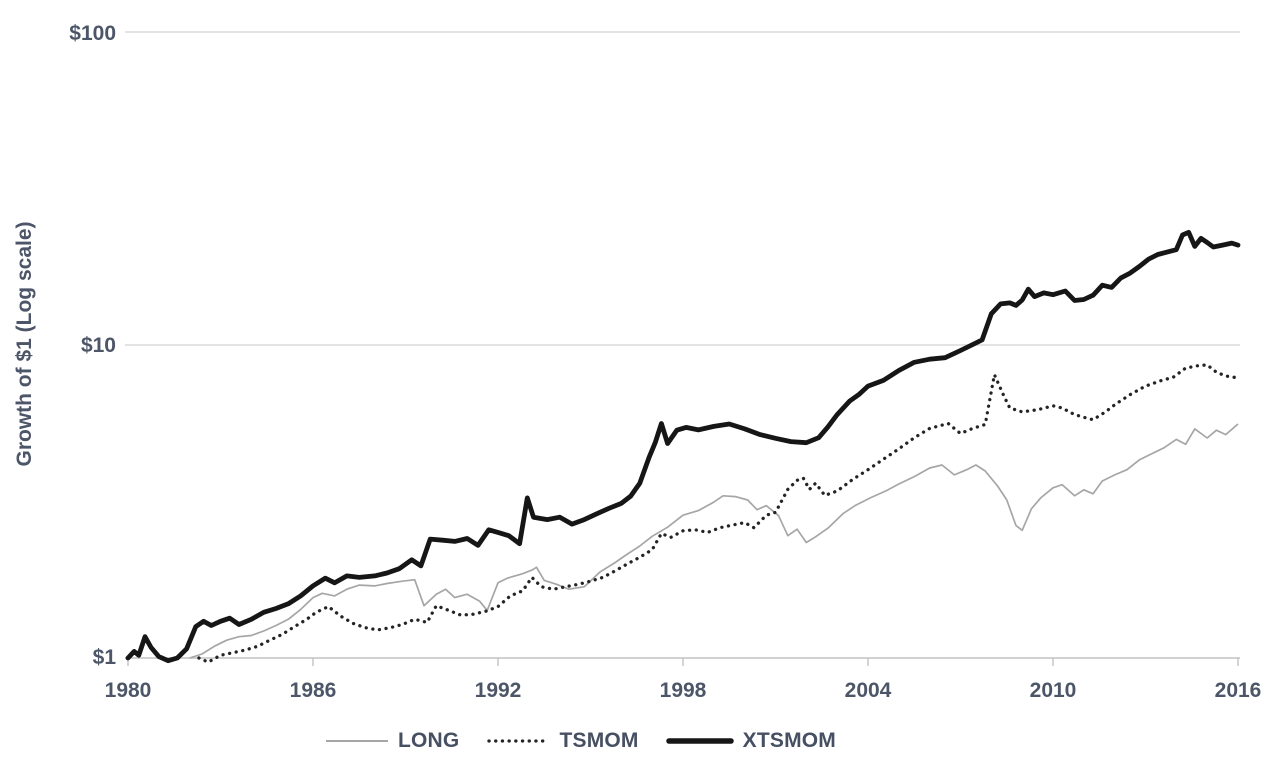  I want to click on x-tick-label-1980: 1980, so click(128, 690).